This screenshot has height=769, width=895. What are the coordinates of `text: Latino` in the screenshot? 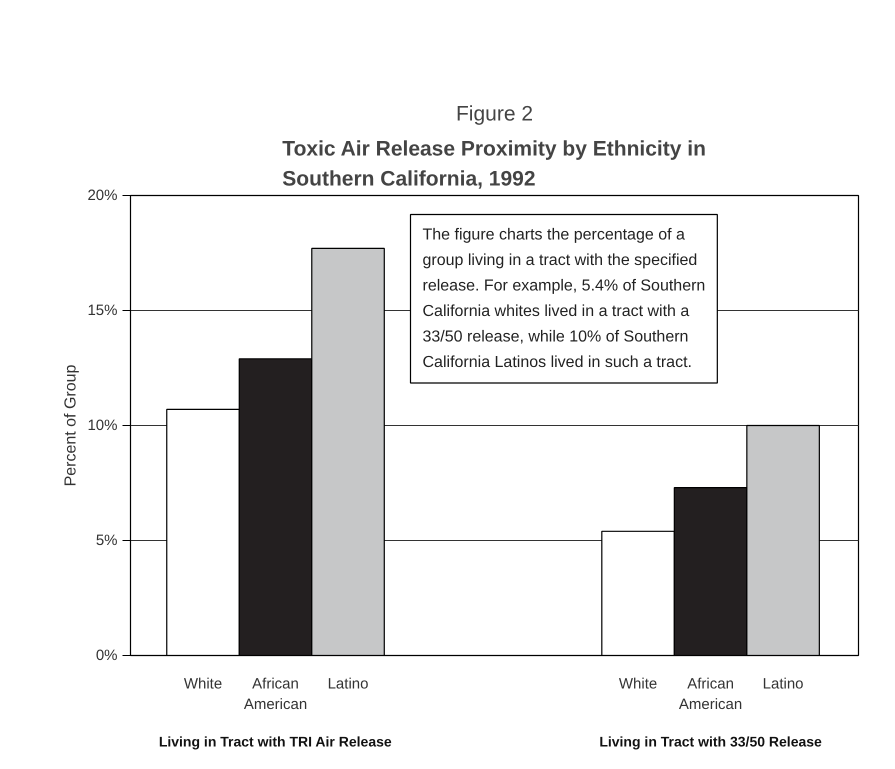 It's located at (783, 684).